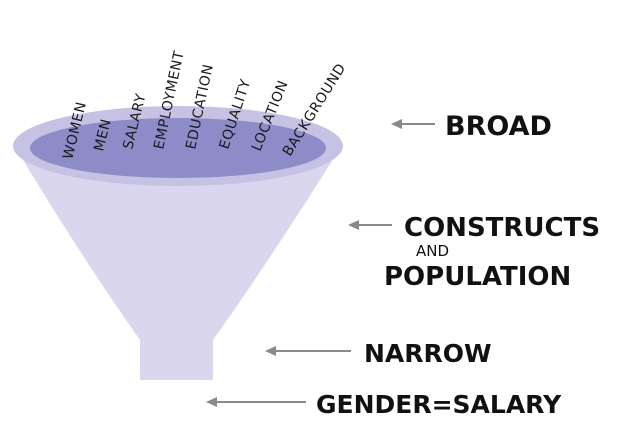 The width and height of the screenshot is (639, 427). I want to click on arrow-broad, so click(413, 124).